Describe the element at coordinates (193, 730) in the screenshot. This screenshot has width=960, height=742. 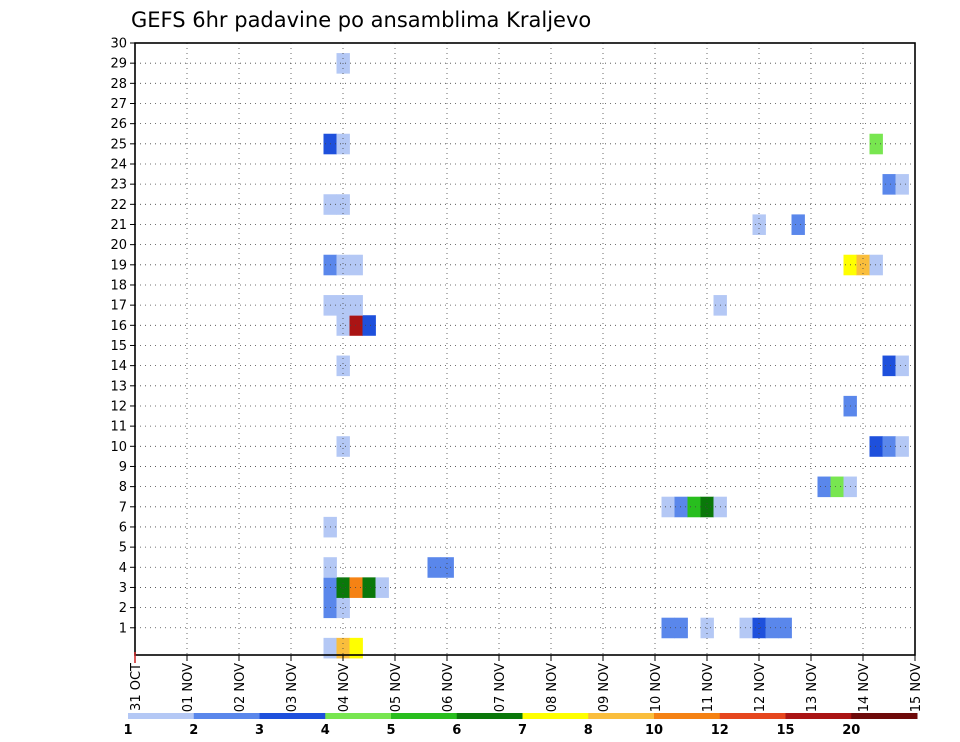
I see `colorbar-label: 2` at that location.